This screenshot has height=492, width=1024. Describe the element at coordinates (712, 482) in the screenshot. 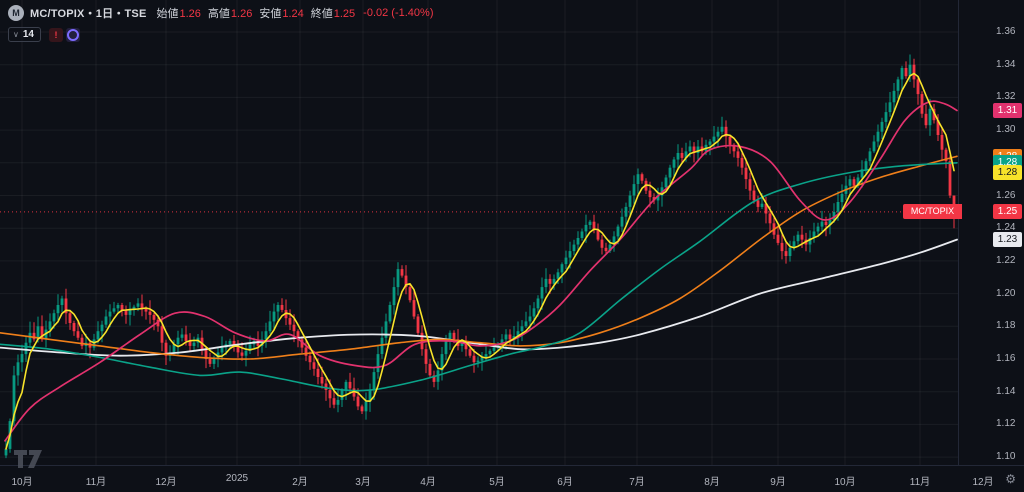

I see `time-tick-label: 8月` at that location.